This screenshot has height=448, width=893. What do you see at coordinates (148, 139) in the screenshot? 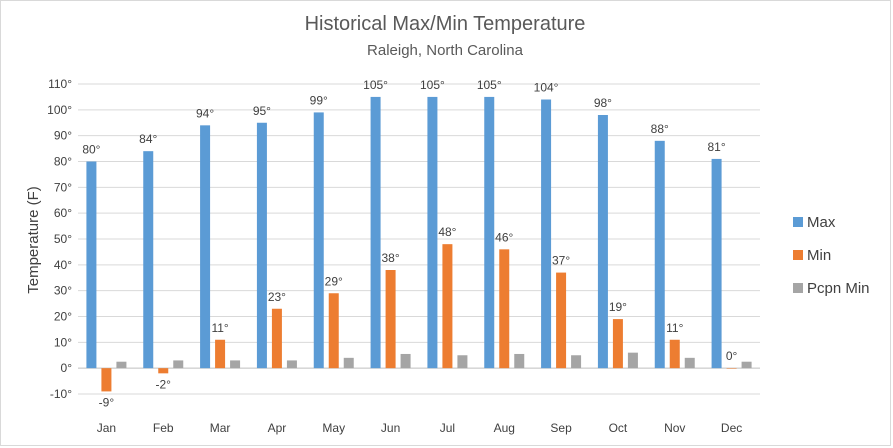
I see `data-label-max: 84°` at bounding box center [148, 139].